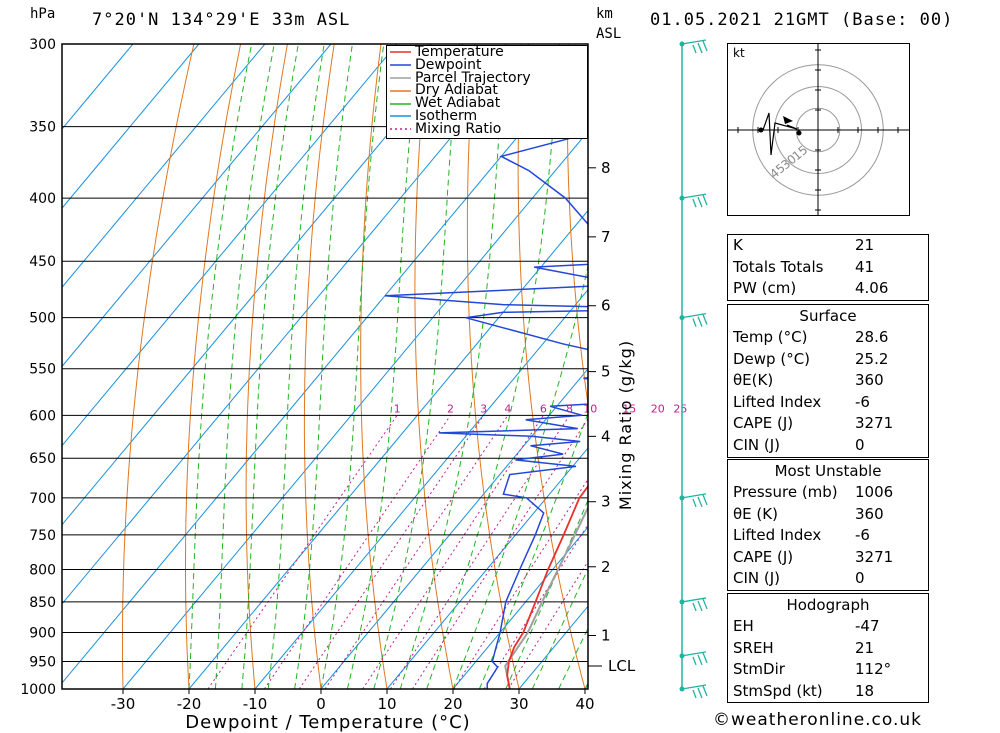 The height and width of the screenshot is (733, 1000). Describe the element at coordinates (42, 634) in the screenshot. I see `pressure-tick-label: 900` at that location.